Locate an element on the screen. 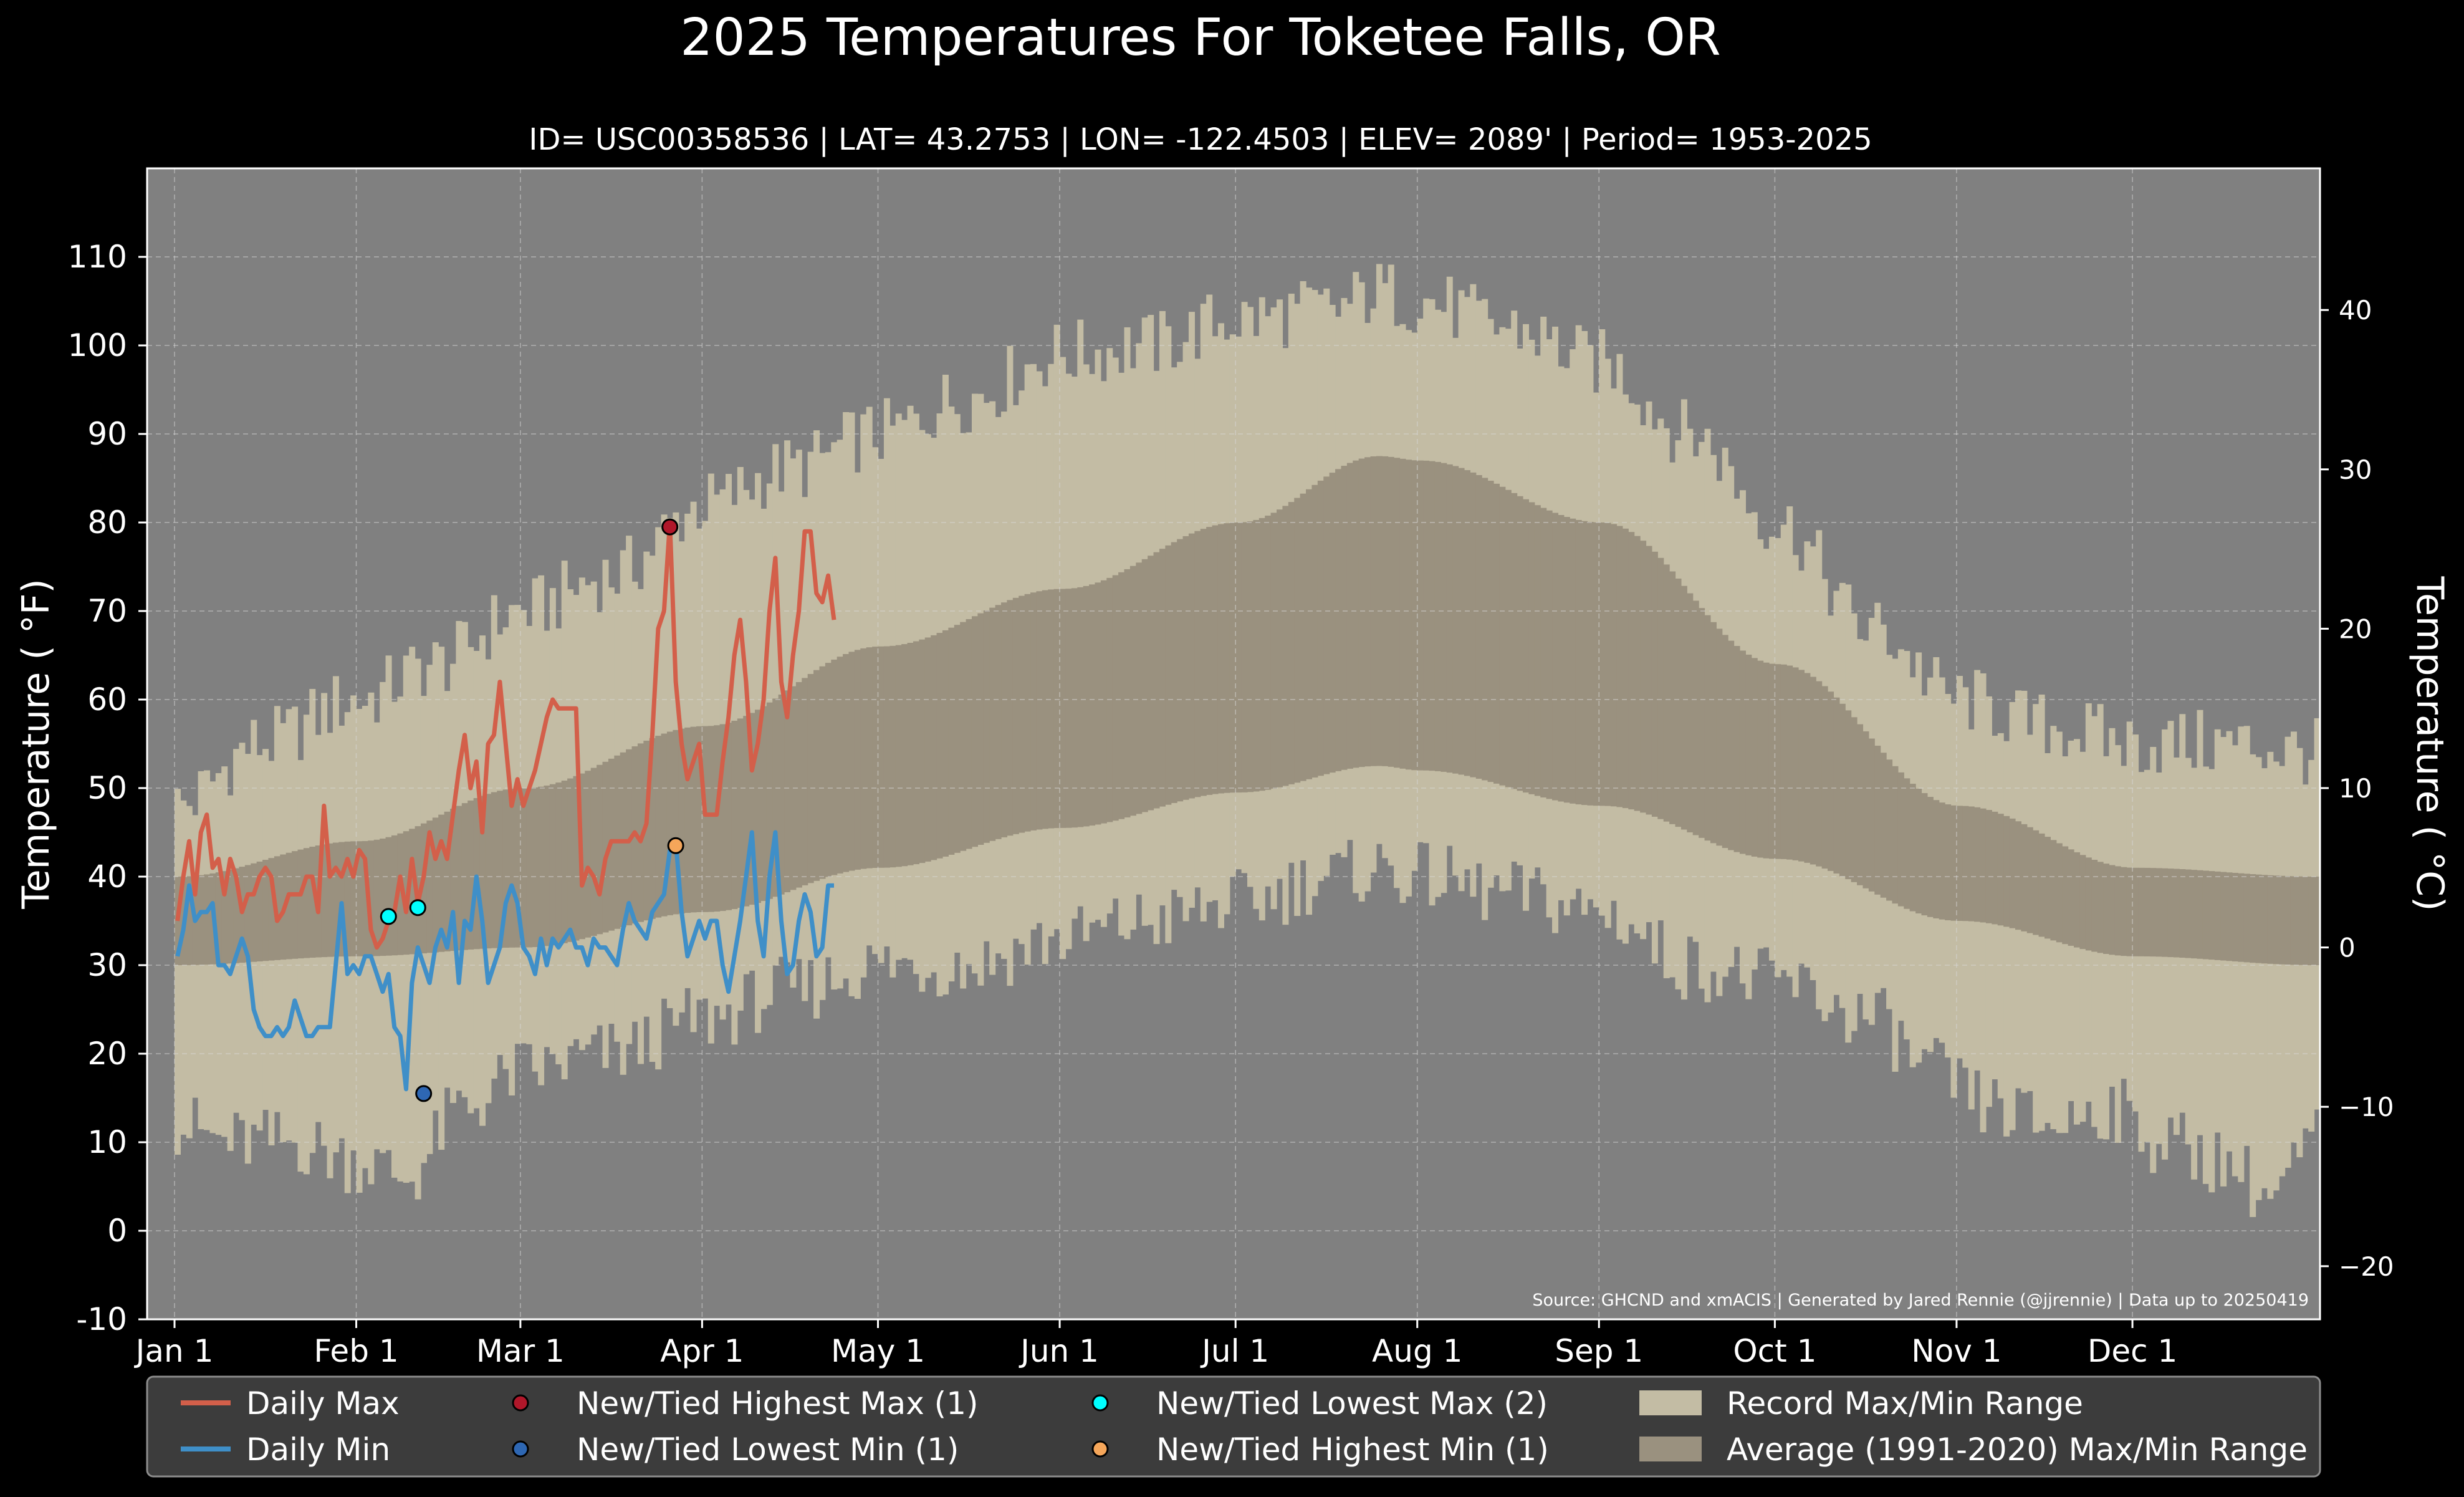 The height and width of the screenshot is (1497, 2464). y-tick-label: 110 is located at coordinates (97, 257).